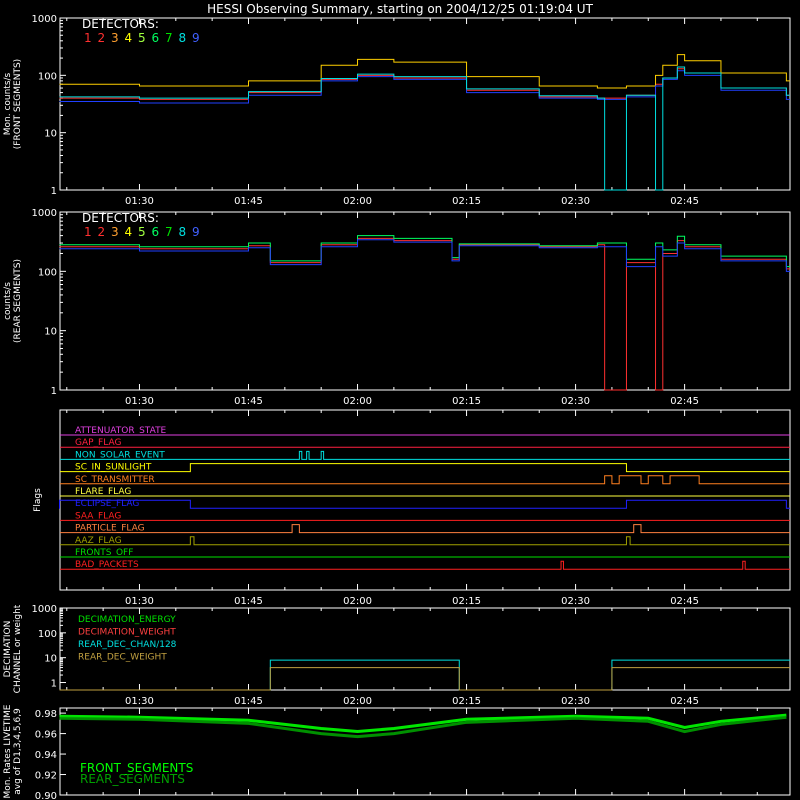  I want to click on decimation-y-label: DECIMATION, so click(8, 649).